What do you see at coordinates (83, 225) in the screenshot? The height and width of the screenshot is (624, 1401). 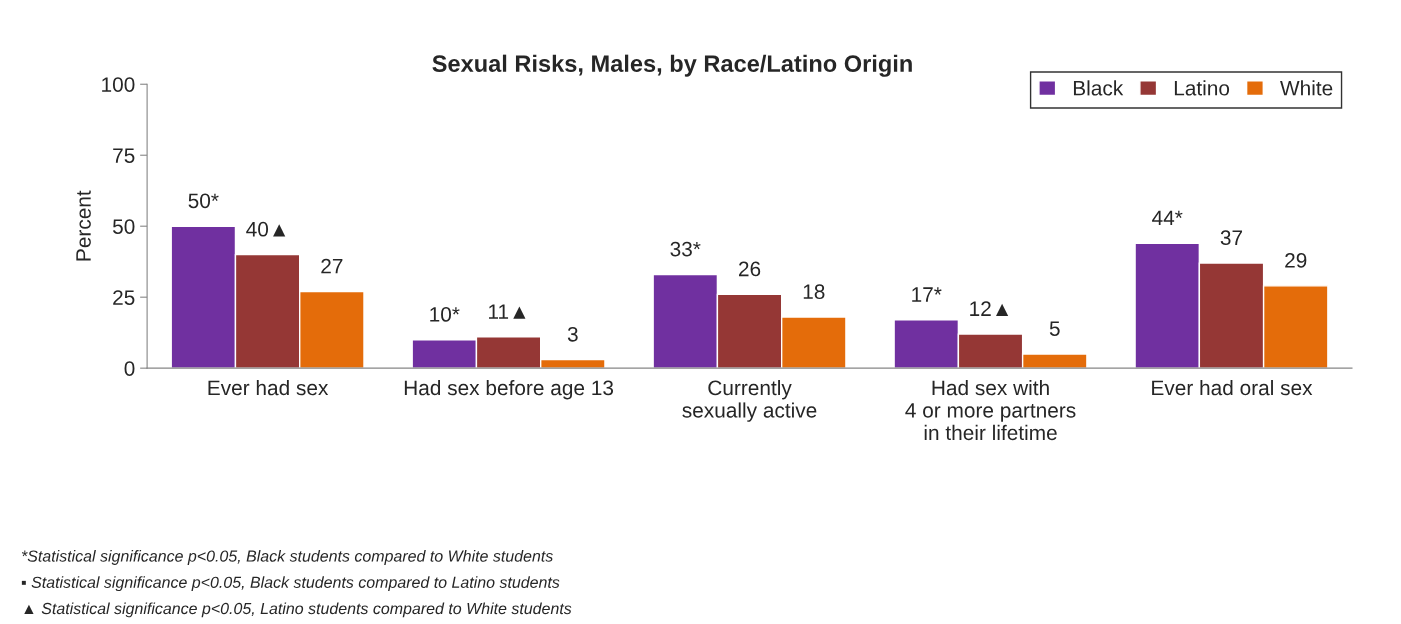 I see `y-axis-title: Percent` at bounding box center [83, 225].